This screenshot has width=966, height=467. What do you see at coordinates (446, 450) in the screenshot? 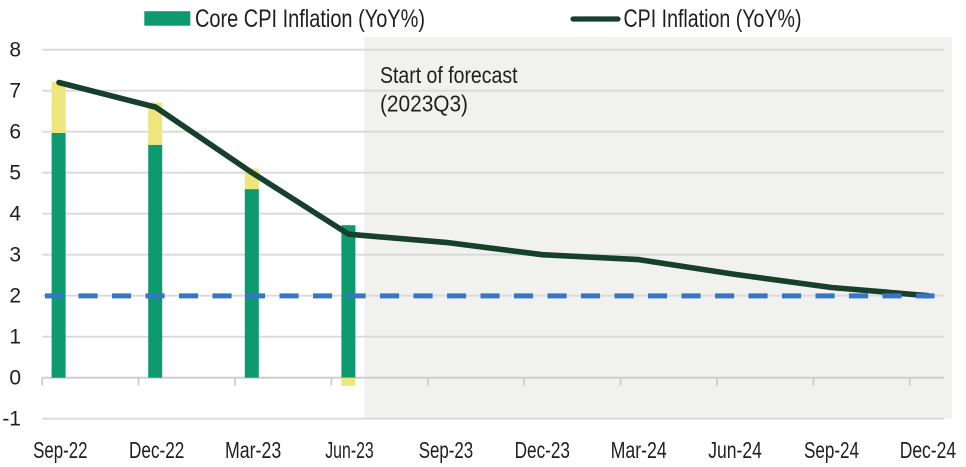
I see `svg-text: Sep-23` at bounding box center [446, 450].